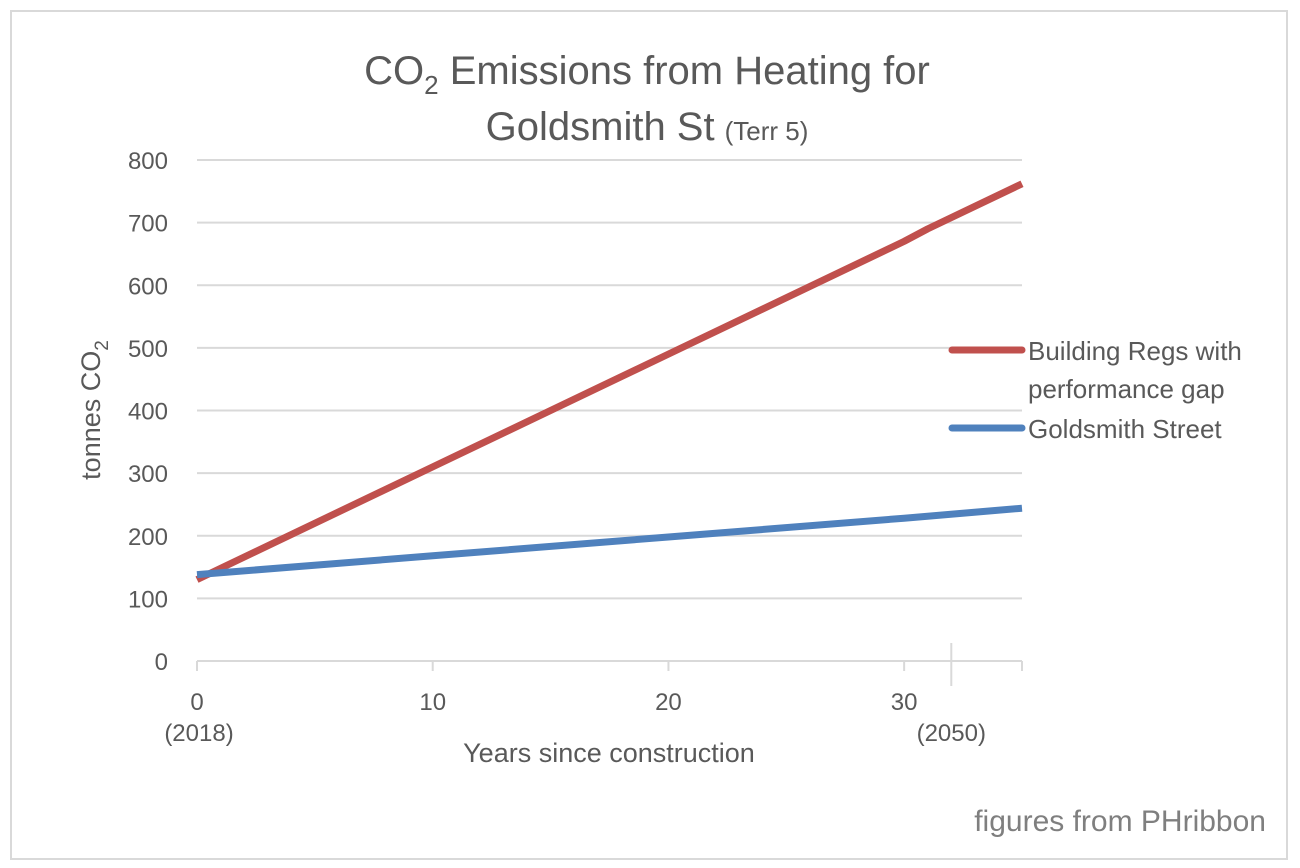  Describe the element at coordinates (1125, 429) in the screenshot. I see `legend-label-1: Goldsmith Street` at that location.